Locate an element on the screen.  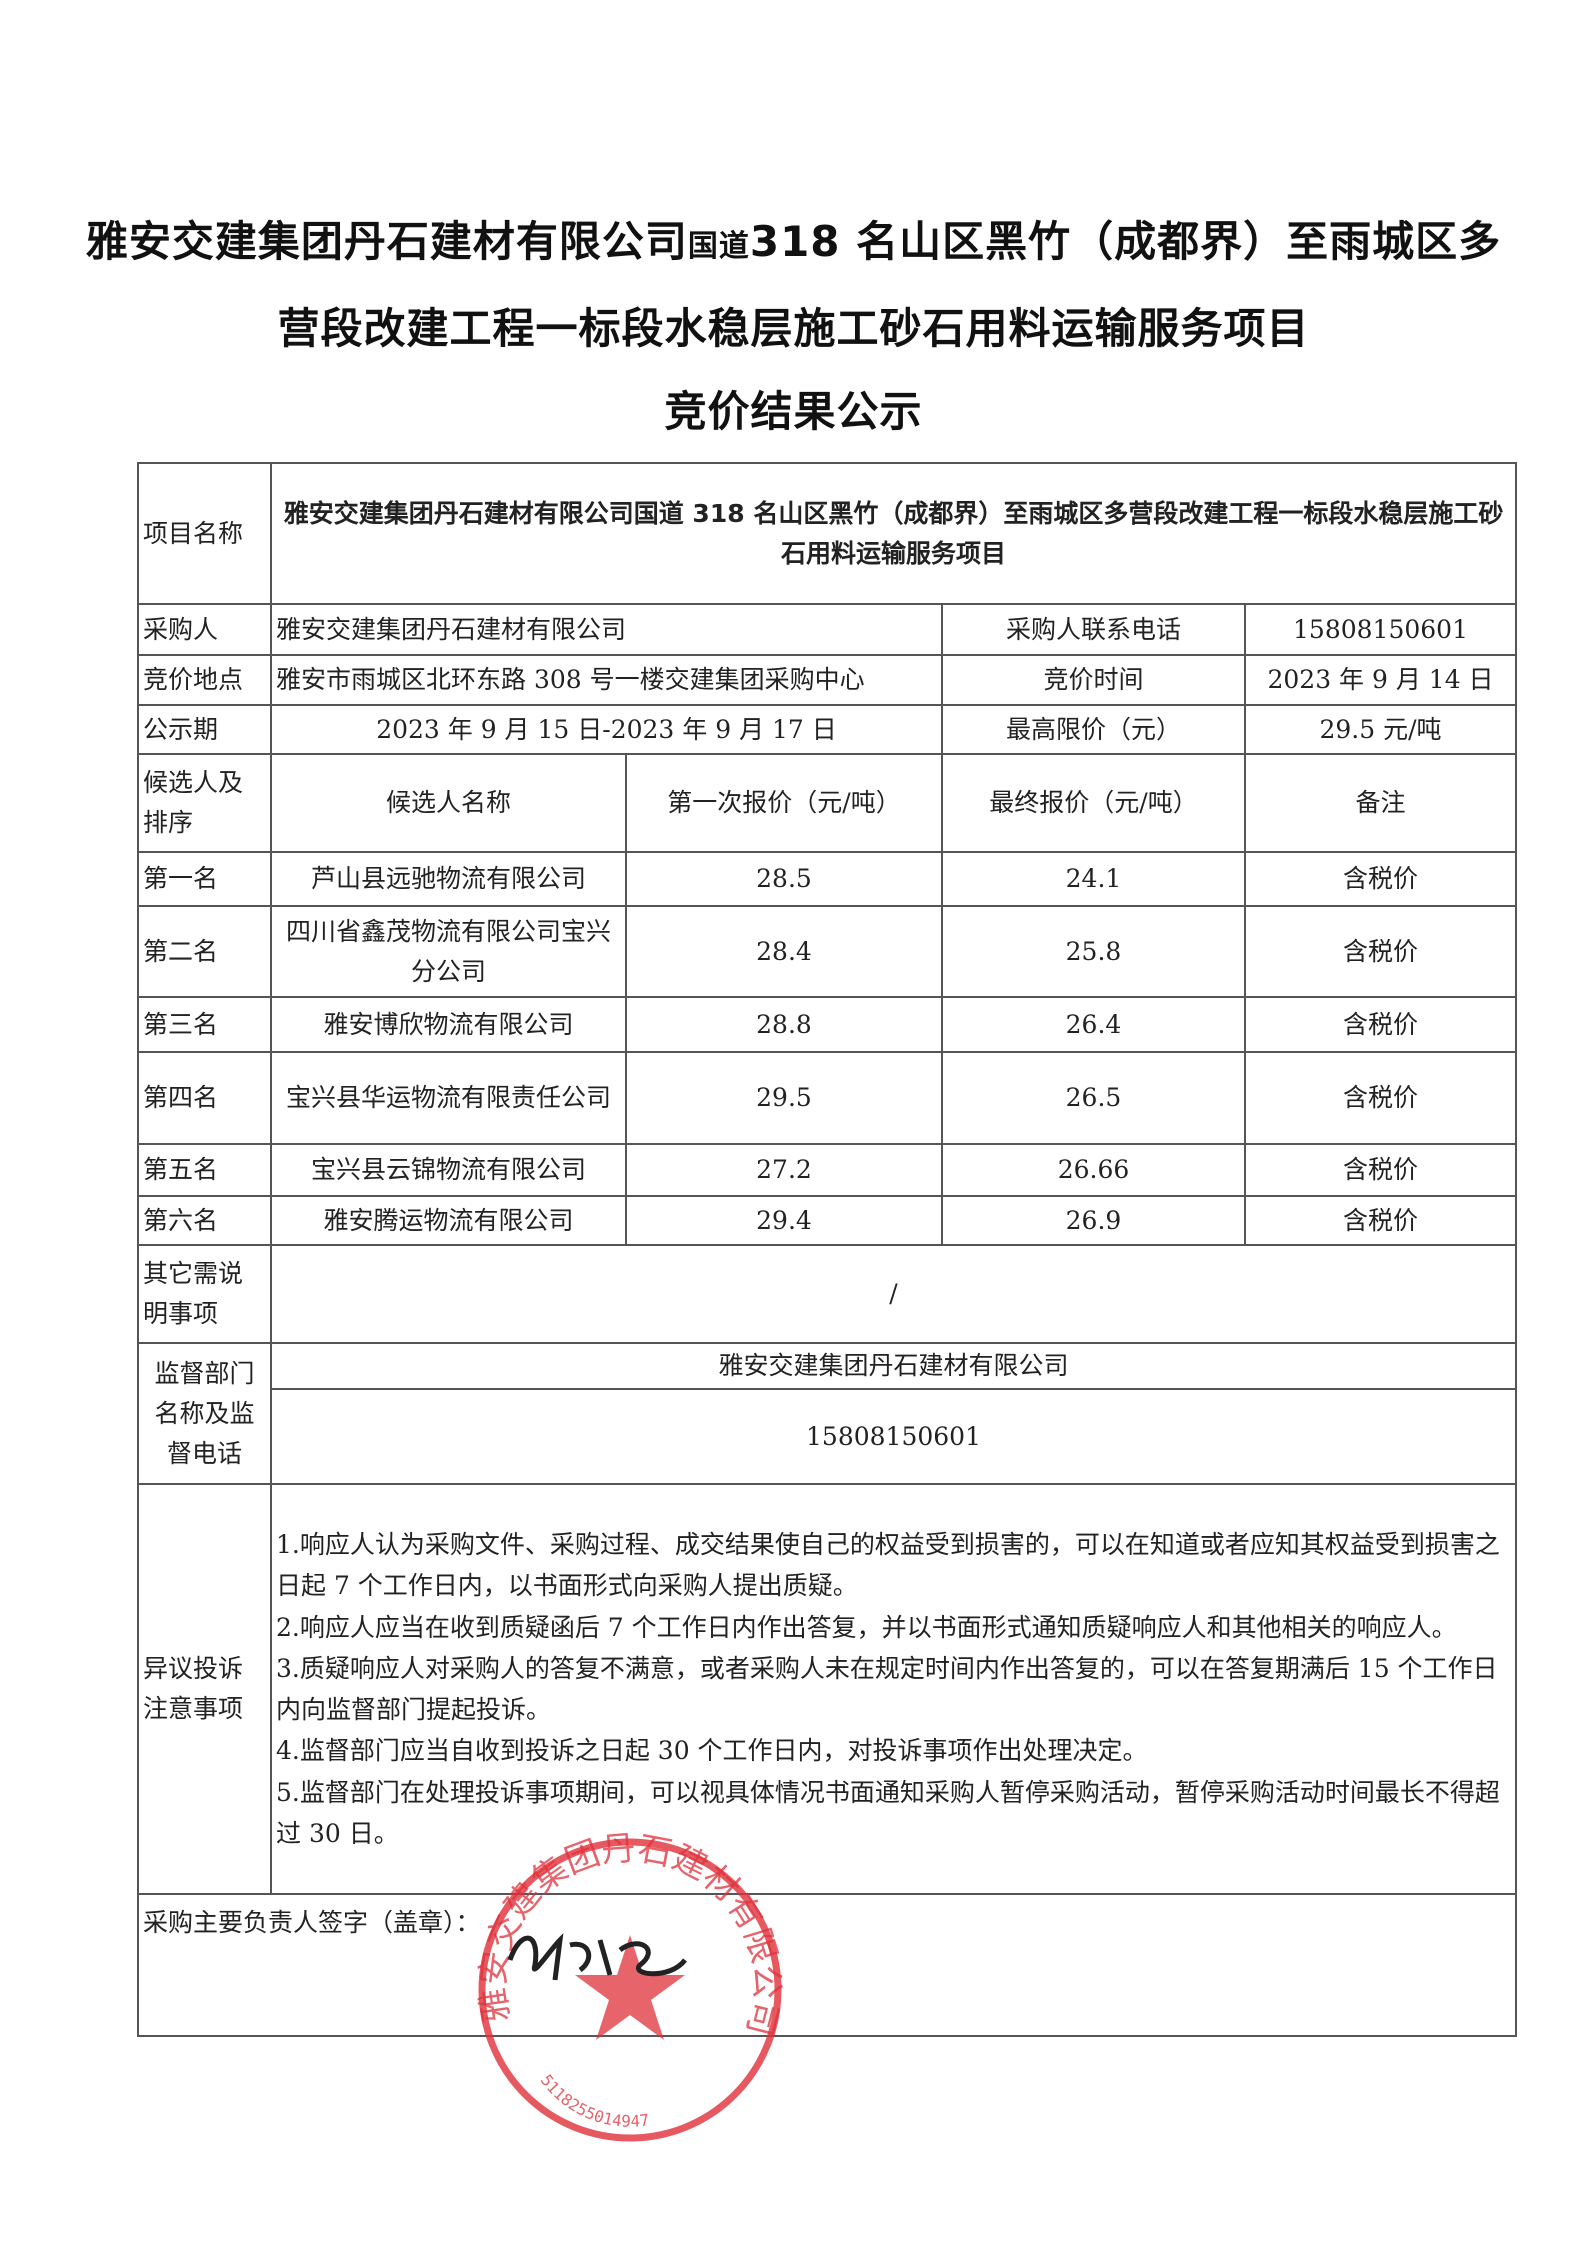
candidate-final-price: 25.8 is located at coordinates (1093, 951).